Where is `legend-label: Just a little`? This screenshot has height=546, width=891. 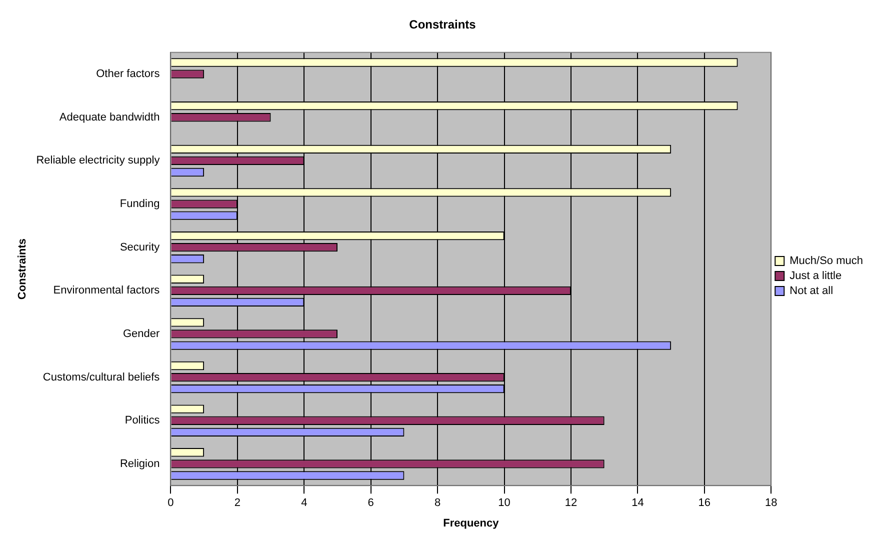
legend-label: Just a little is located at coordinates (816, 276).